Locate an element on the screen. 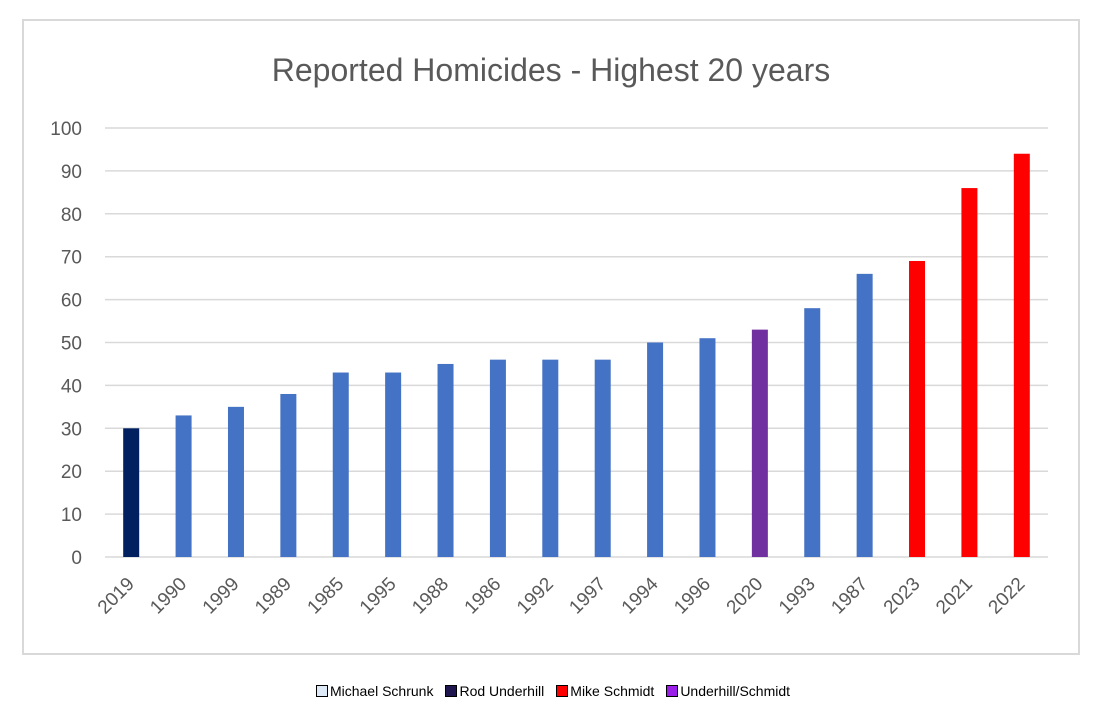 This screenshot has height=724, width=1106. bar-1995 is located at coordinates (393, 464).